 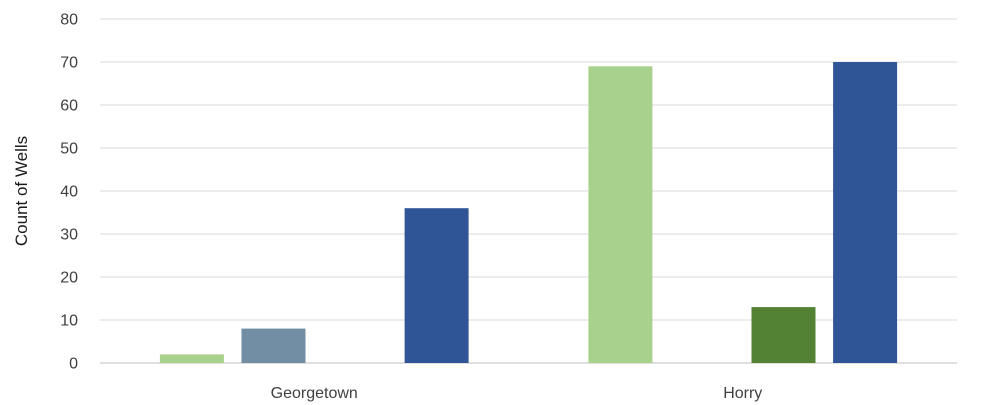 What do you see at coordinates (69, 278) in the screenshot?
I see `y-tick-label: 20` at bounding box center [69, 278].